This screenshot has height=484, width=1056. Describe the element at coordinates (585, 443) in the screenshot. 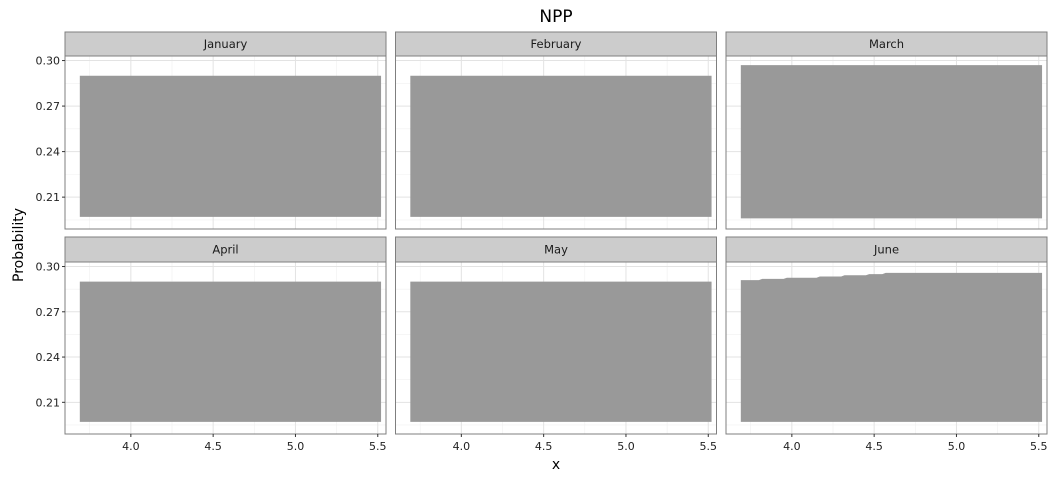

I see `x-axis: 4.0 4.5 5.0 5.5 4.0 4.5 5.0 5.5 4.0 4.5 5.0 5.5` at that location.